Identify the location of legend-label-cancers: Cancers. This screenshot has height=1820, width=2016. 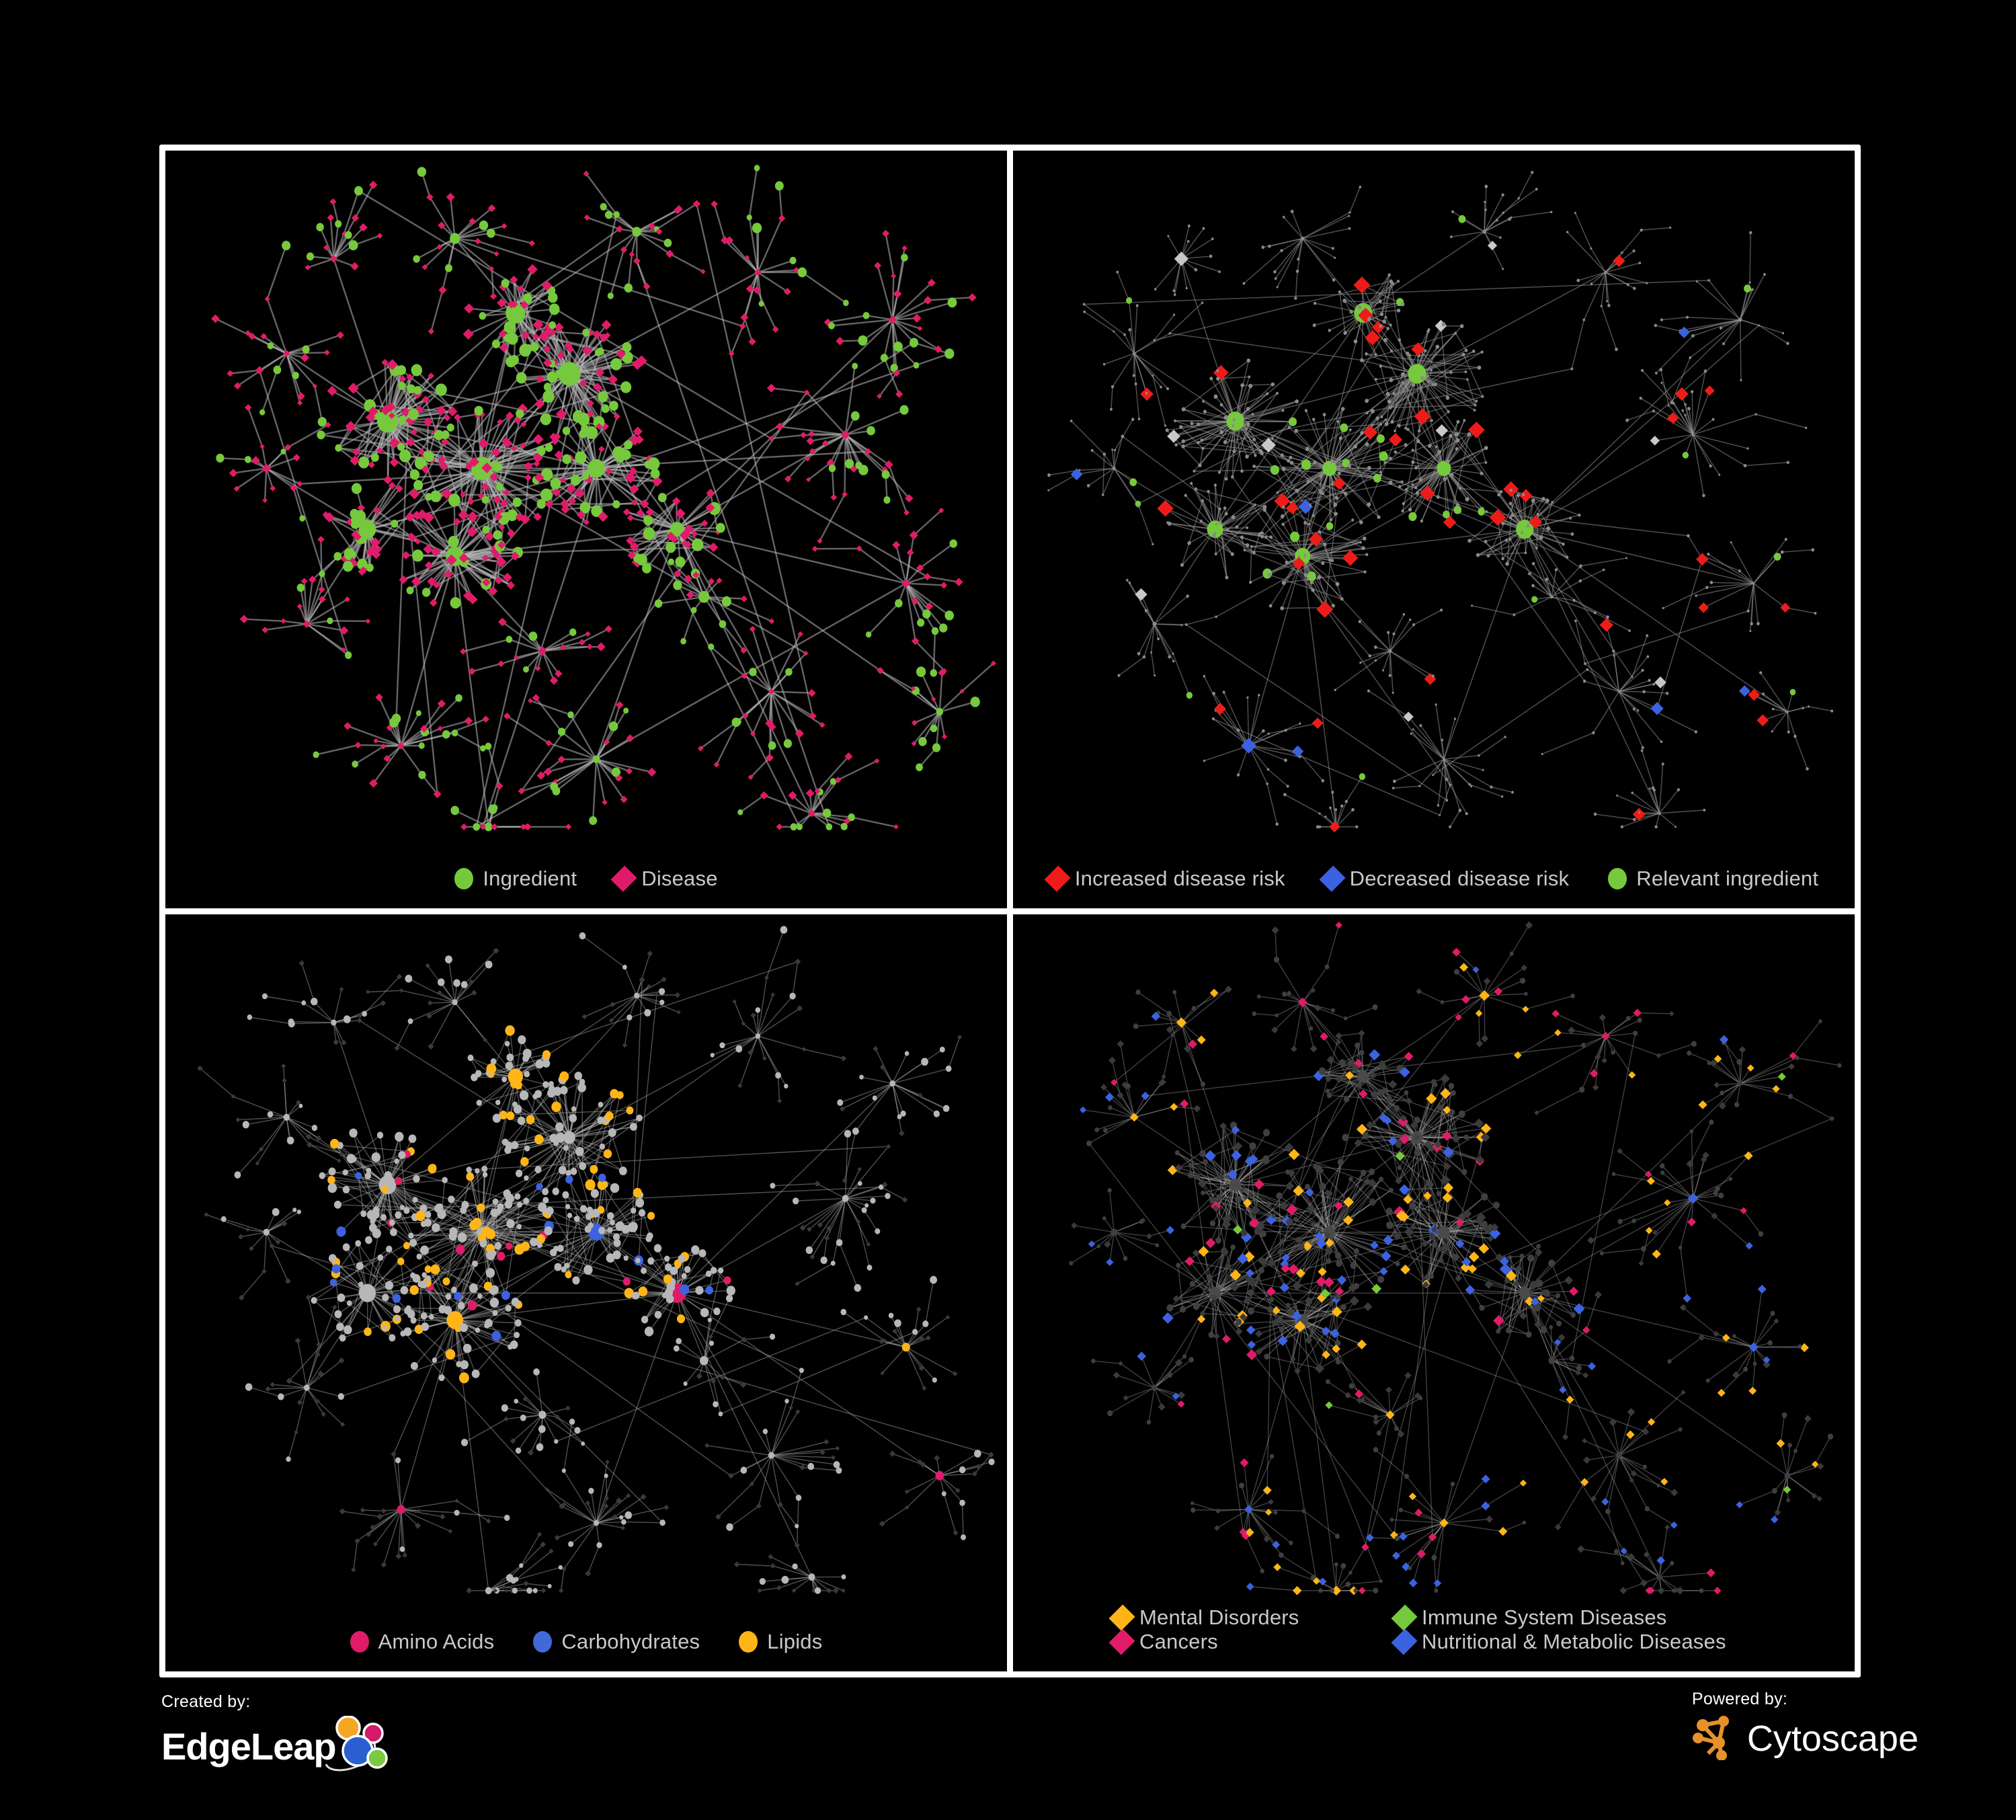
(1178, 1641).